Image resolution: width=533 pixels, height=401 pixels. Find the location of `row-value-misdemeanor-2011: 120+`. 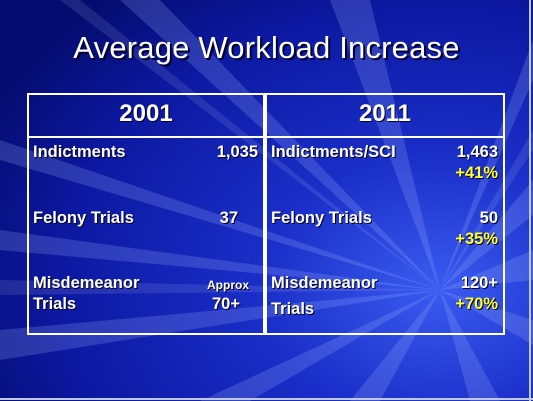

row-value-misdemeanor-2011: 120+ is located at coordinates (479, 283).